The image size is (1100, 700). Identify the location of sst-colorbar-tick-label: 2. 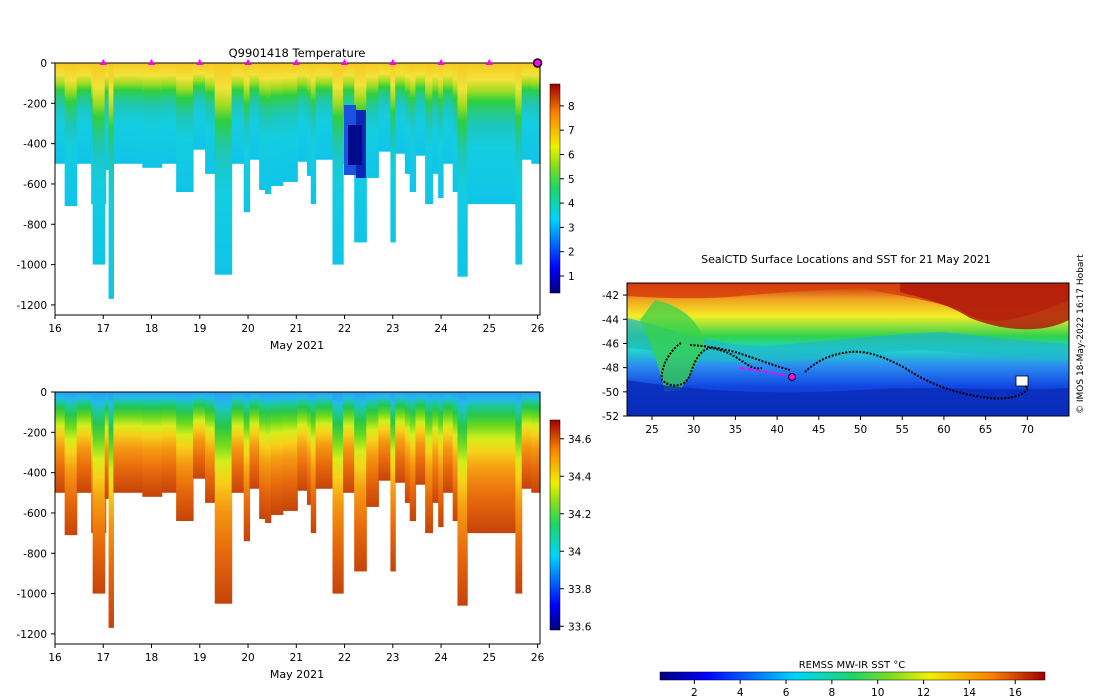
(694, 693).